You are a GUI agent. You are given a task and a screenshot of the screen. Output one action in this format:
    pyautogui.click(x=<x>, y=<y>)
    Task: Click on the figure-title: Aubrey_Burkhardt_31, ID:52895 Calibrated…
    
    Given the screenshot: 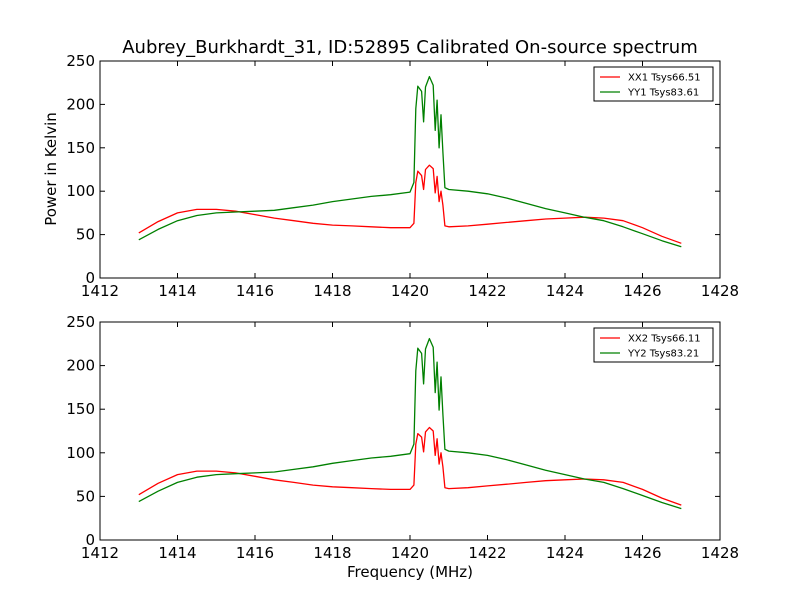 What is the action you would take?
    pyautogui.click(x=410, y=47)
    